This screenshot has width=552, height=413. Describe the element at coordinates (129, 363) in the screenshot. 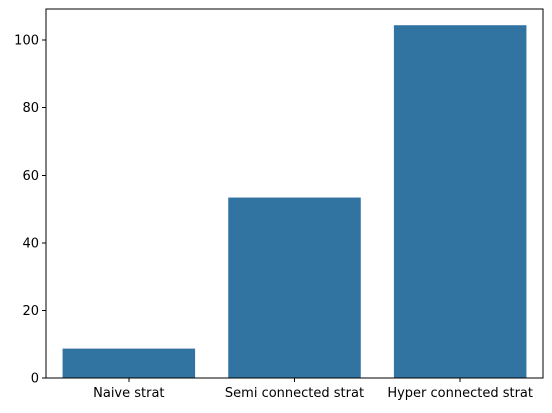

I see `bar-naive-strat` at that location.